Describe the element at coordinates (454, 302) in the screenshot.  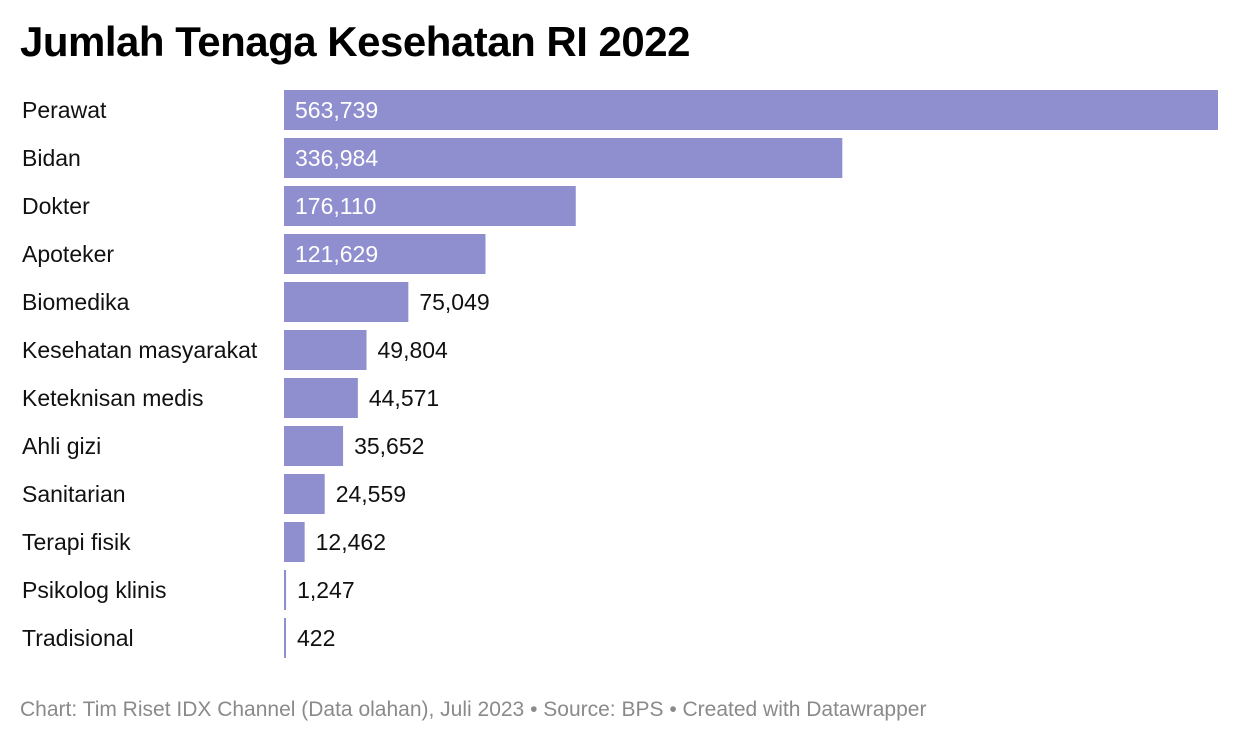
I see `value-label-biomedika: 75,049` at that location.